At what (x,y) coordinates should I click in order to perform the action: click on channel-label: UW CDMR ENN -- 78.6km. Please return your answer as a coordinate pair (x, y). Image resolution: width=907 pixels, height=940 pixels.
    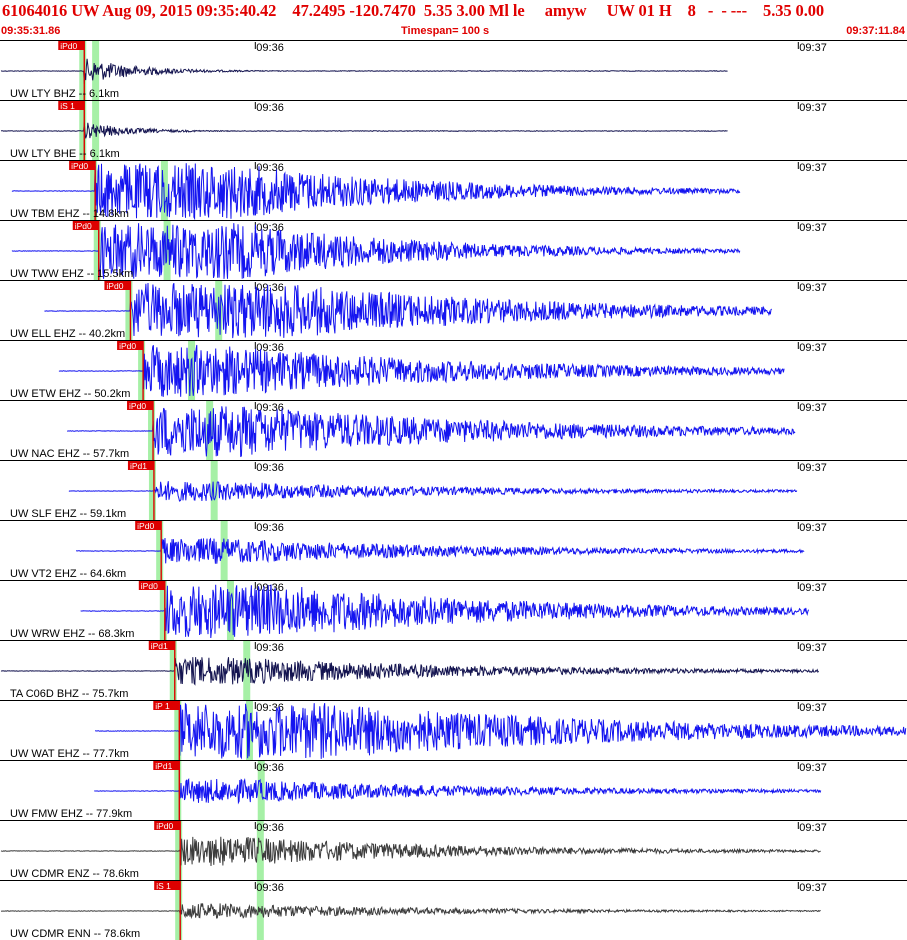
    Looking at the image, I should click on (75, 934).